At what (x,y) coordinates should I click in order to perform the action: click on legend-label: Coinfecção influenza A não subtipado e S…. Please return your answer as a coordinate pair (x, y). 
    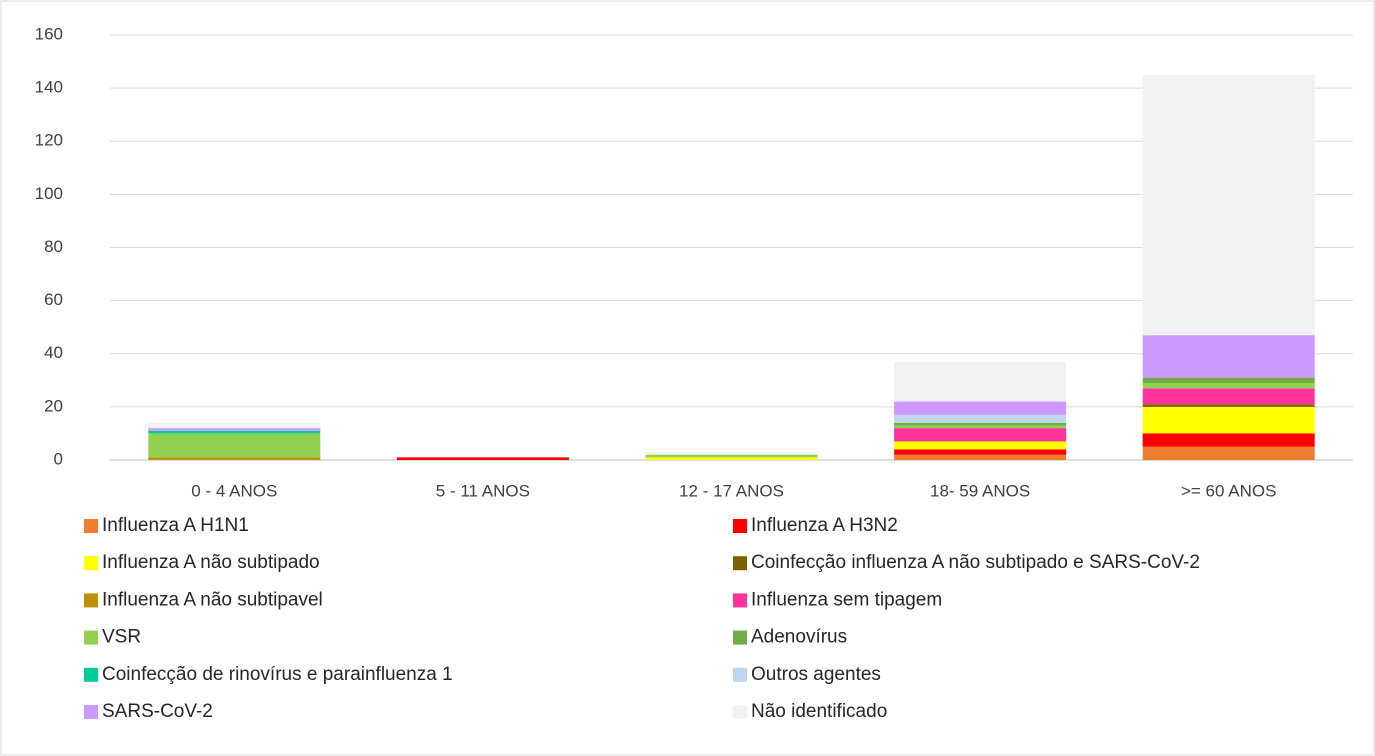
    Looking at the image, I should click on (975, 562).